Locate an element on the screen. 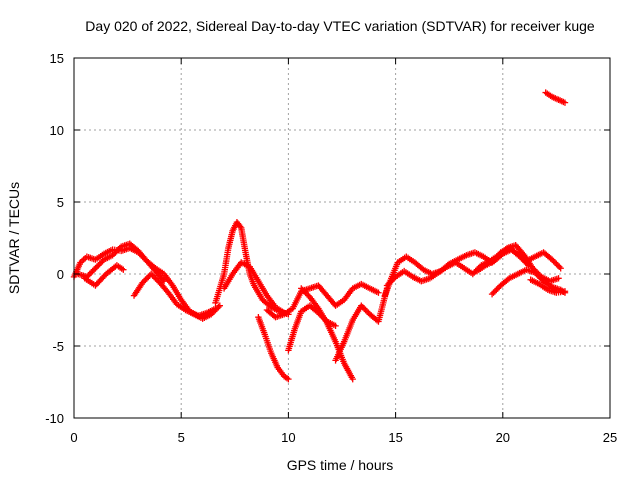  y-tick-label: 15 is located at coordinates (57, 58).